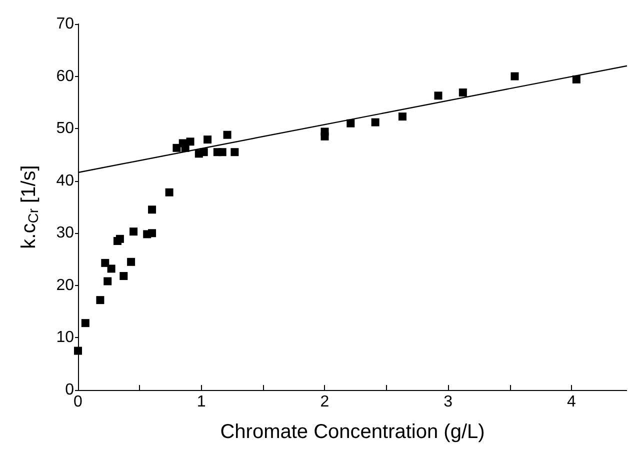 The width and height of the screenshot is (635, 455). Describe the element at coordinates (325, 402) in the screenshot. I see `x-tick-label: 2` at that location.